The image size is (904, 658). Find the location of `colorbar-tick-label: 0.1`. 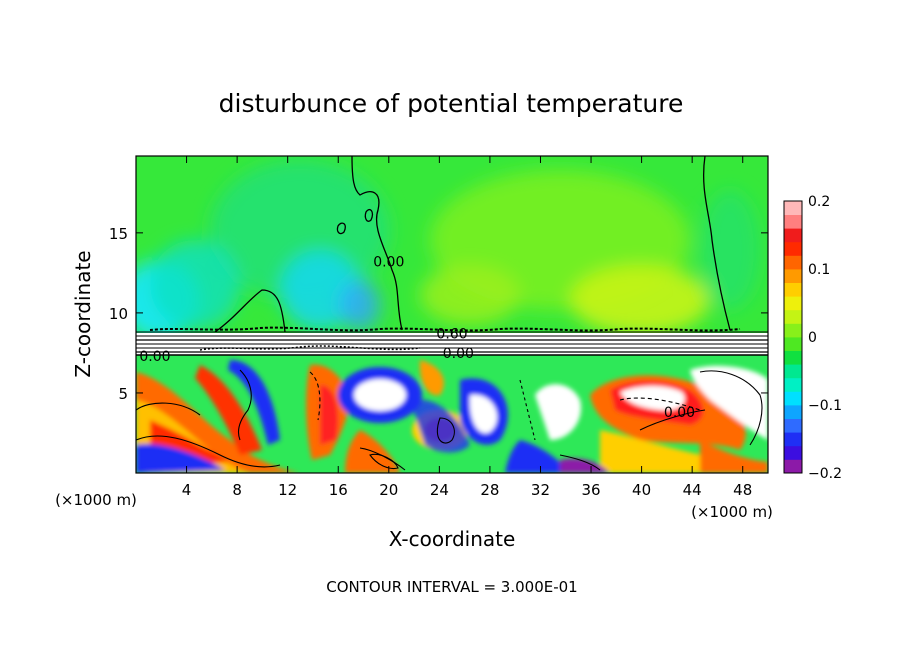

colorbar-tick-label: 0.1 is located at coordinates (819, 270).